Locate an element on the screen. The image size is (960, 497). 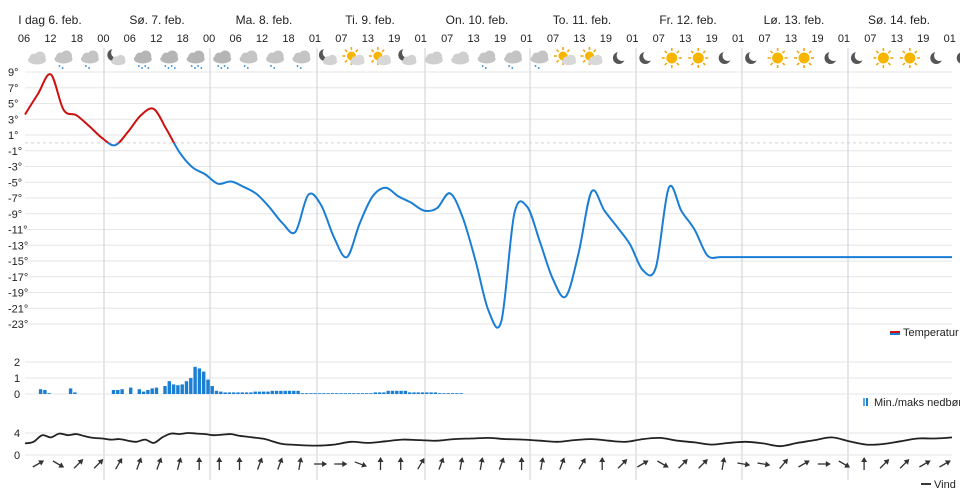
precip-tick-label: 2 is located at coordinates (17, 363).